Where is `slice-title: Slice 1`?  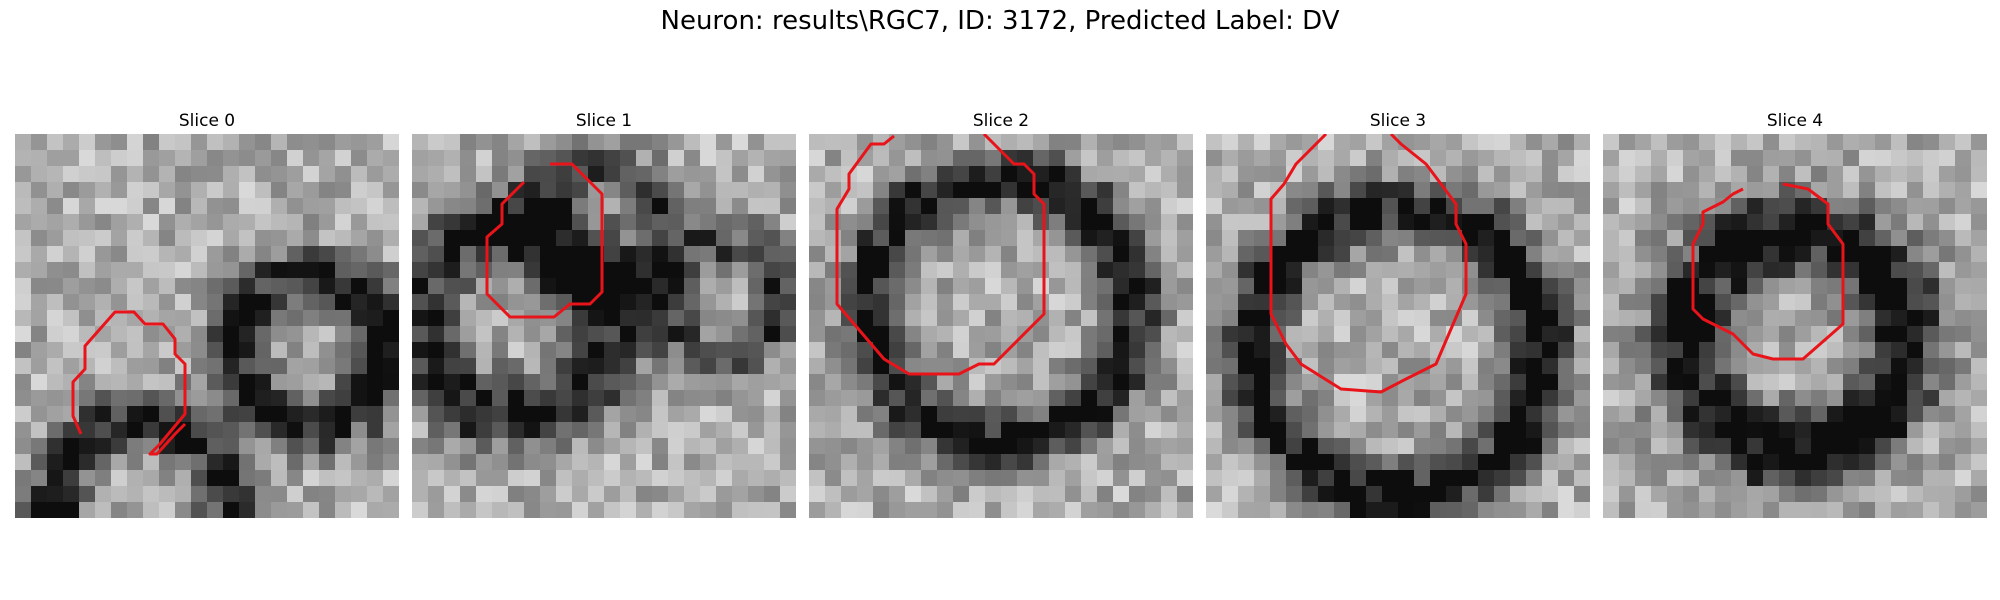 slice-title: Slice 1 is located at coordinates (604, 121).